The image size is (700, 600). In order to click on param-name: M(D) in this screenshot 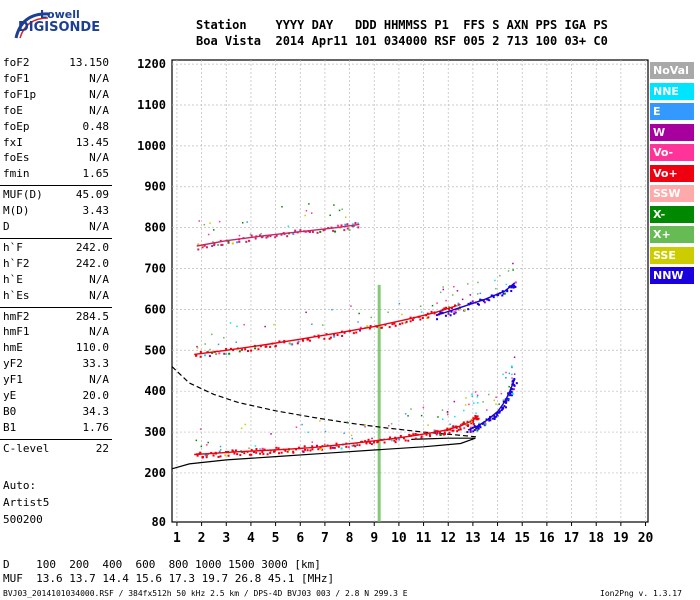, I will do `click(16, 211)`.